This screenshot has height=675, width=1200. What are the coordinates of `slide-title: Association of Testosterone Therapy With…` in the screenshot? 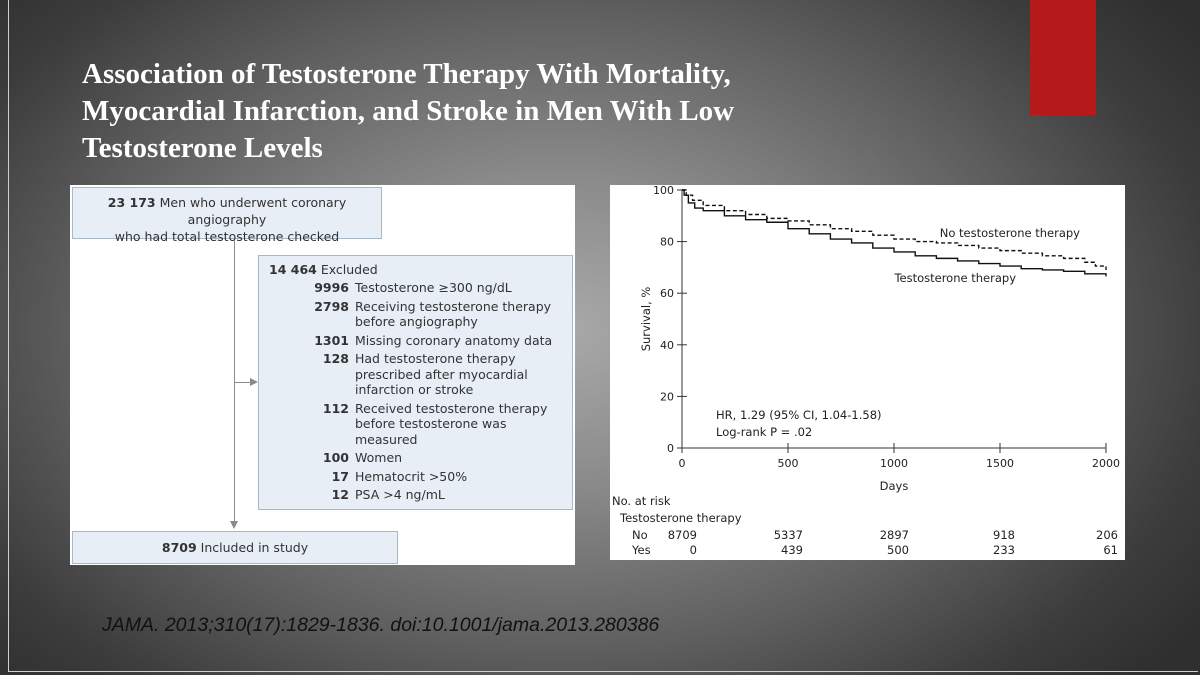 It's located at (532, 111).